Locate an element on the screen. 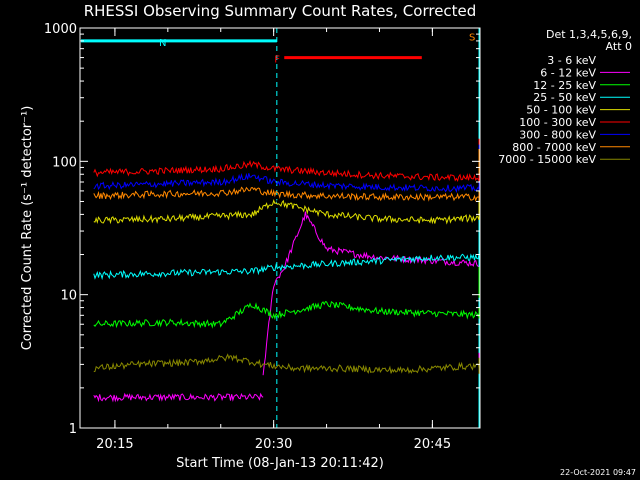 The image size is (640, 480). legend-header-0: Det 1,3,4,5,6,9, is located at coordinates (589, 34).